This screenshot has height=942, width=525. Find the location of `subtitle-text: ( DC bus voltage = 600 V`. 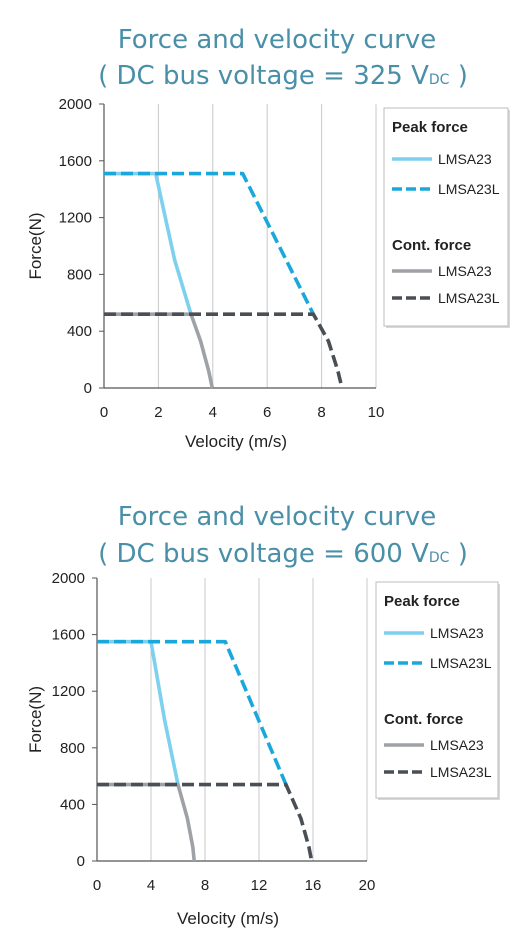

subtitle-text: ( DC bus voltage = 600 V is located at coordinates (263, 554).